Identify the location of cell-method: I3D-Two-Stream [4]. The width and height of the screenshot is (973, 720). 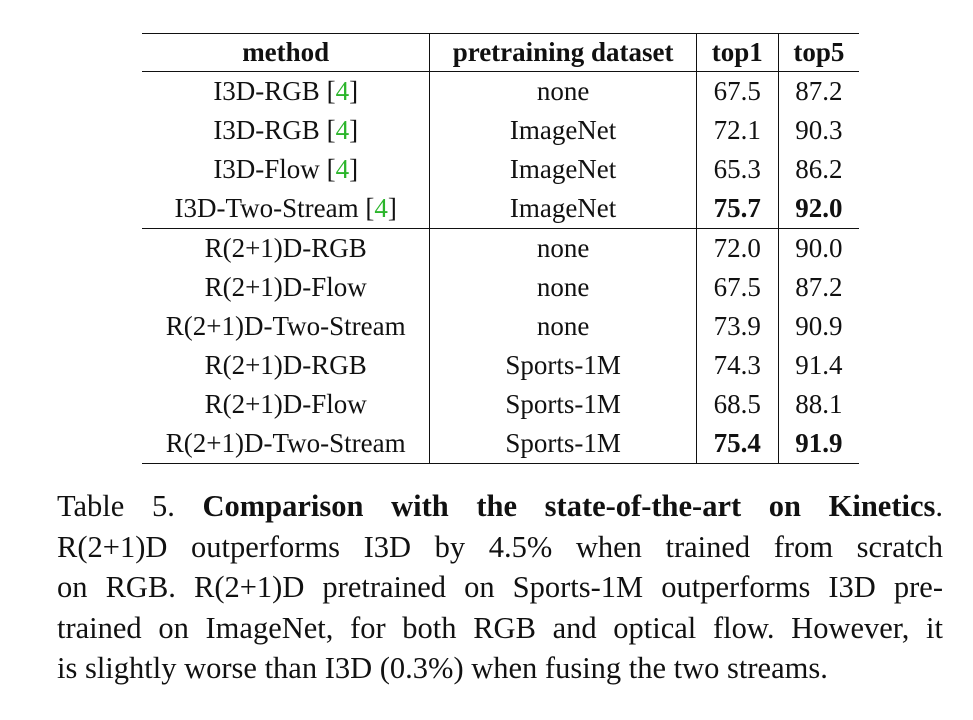
(286, 209).